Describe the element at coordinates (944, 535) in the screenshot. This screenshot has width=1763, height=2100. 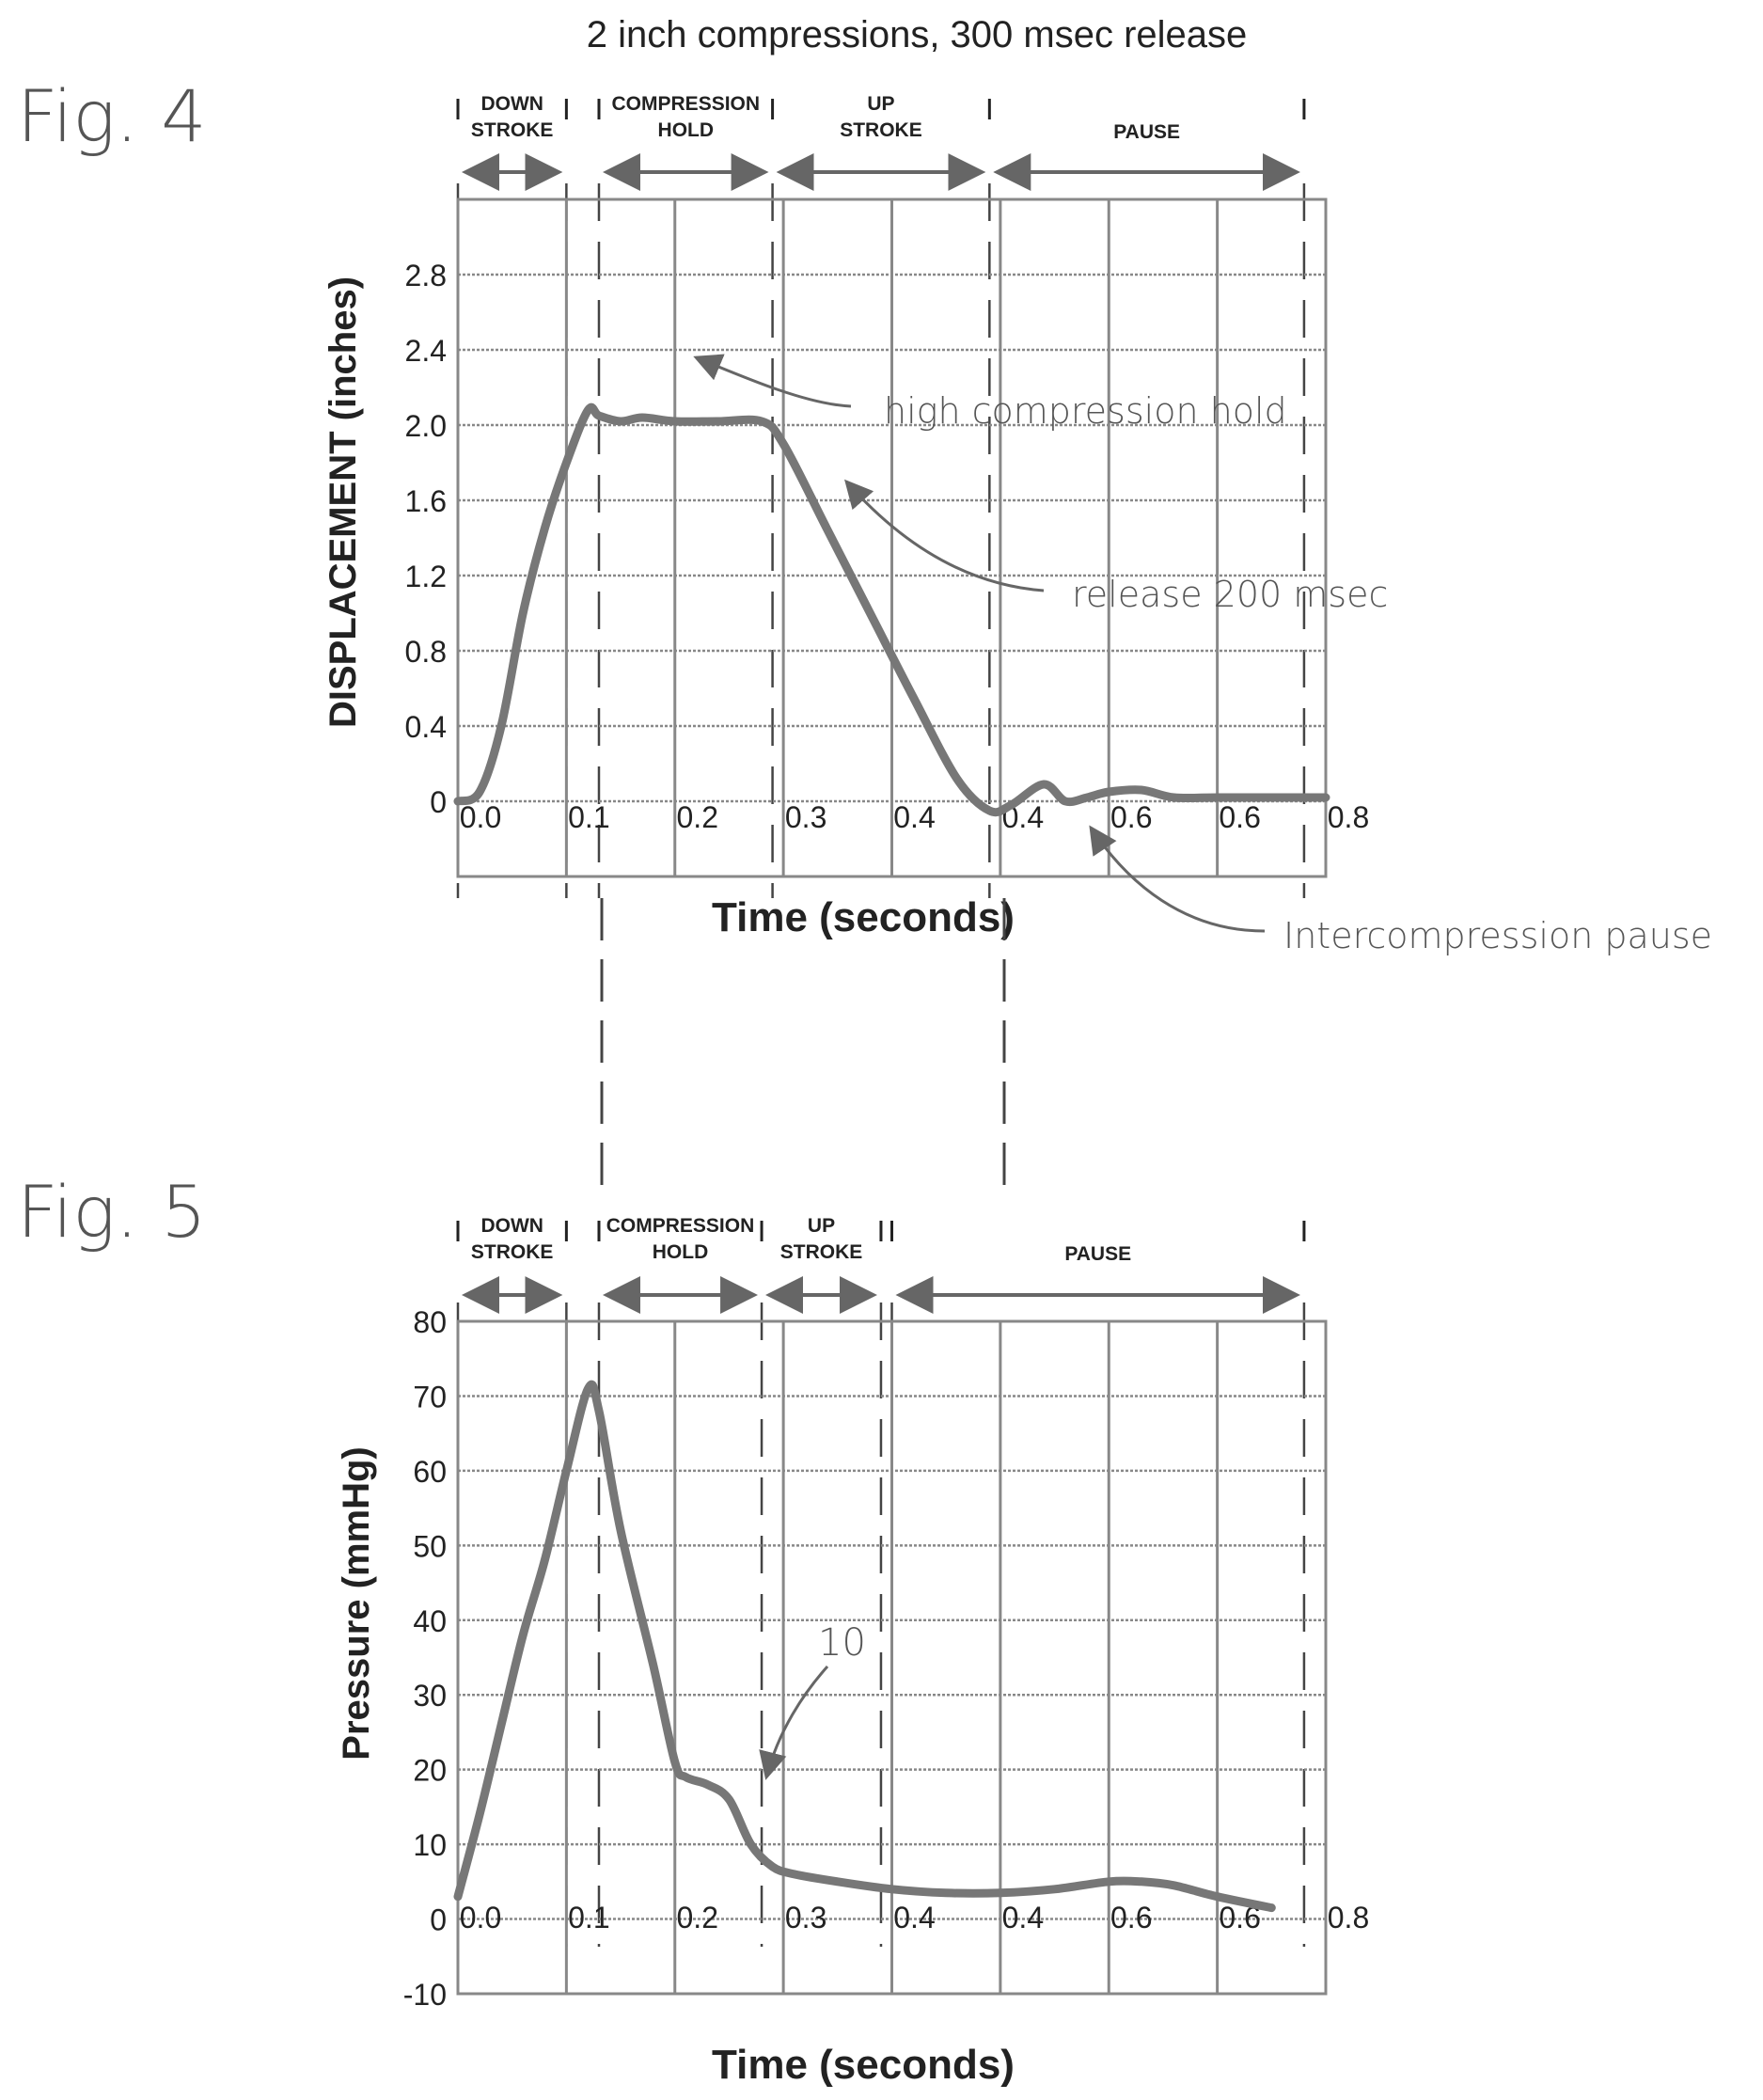
I see `fig-4-annotation-release-arrow` at that location.